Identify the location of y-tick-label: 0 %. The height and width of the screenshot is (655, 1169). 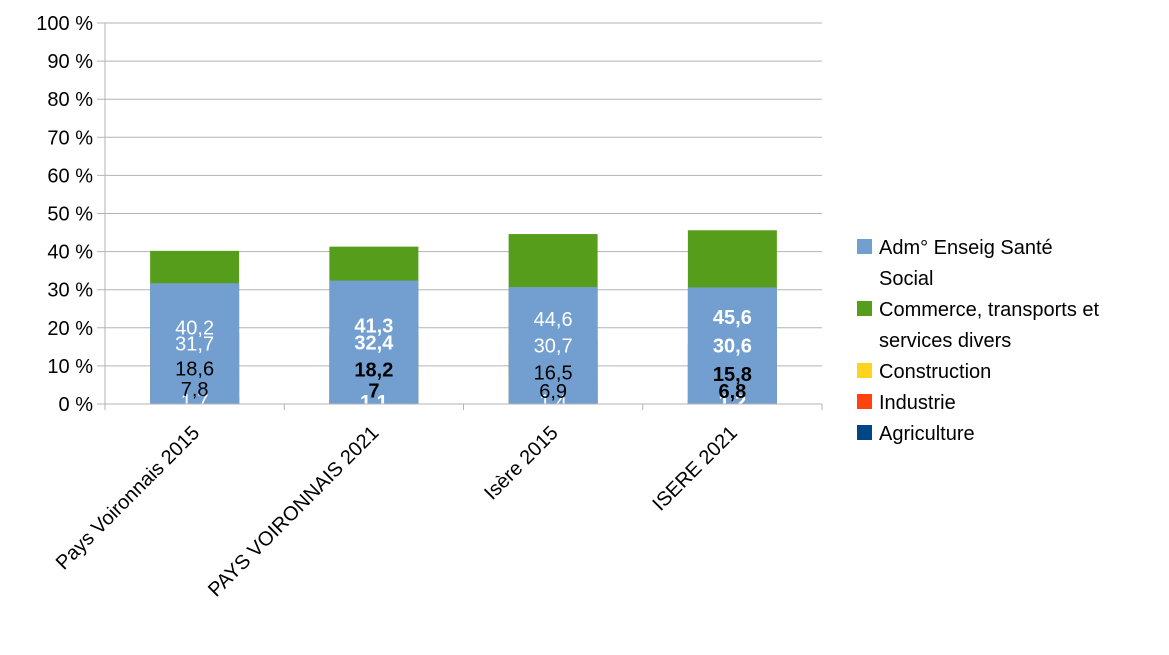
(76, 405).